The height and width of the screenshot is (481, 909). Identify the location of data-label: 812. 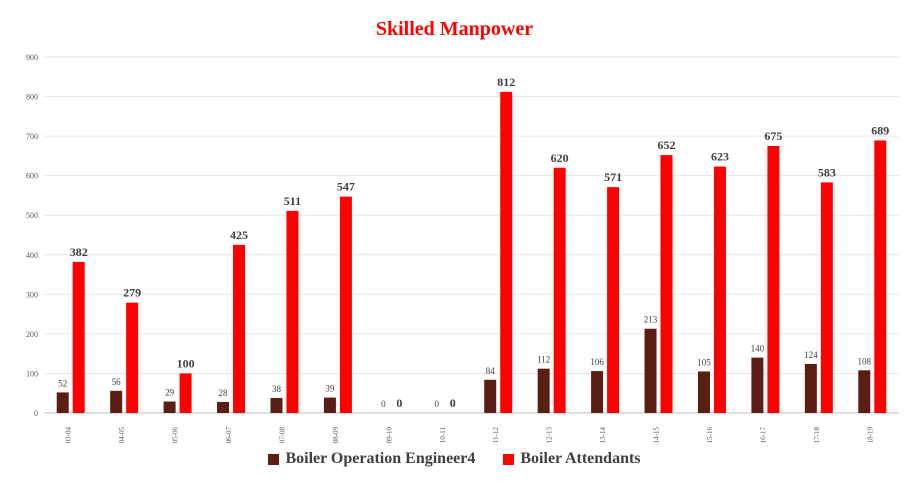
(506, 82).